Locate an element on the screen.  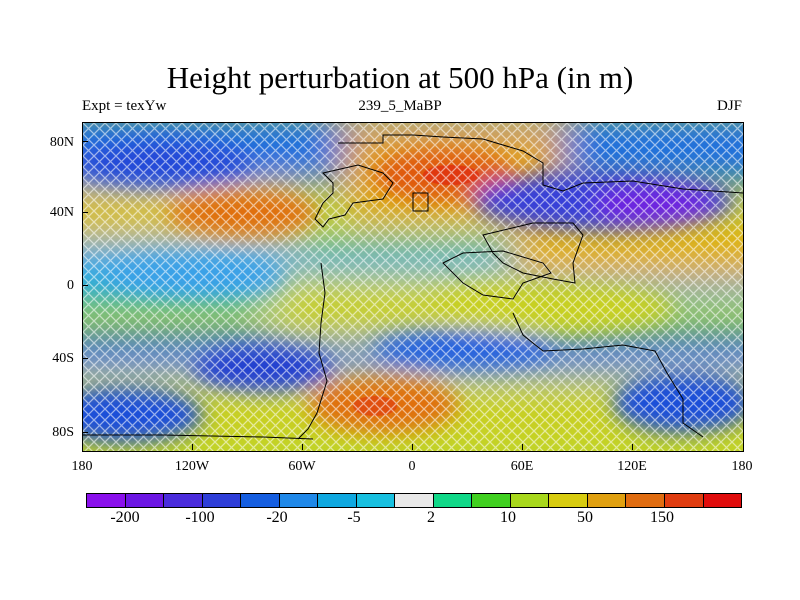
season-label: DJF is located at coordinates (729, 106).